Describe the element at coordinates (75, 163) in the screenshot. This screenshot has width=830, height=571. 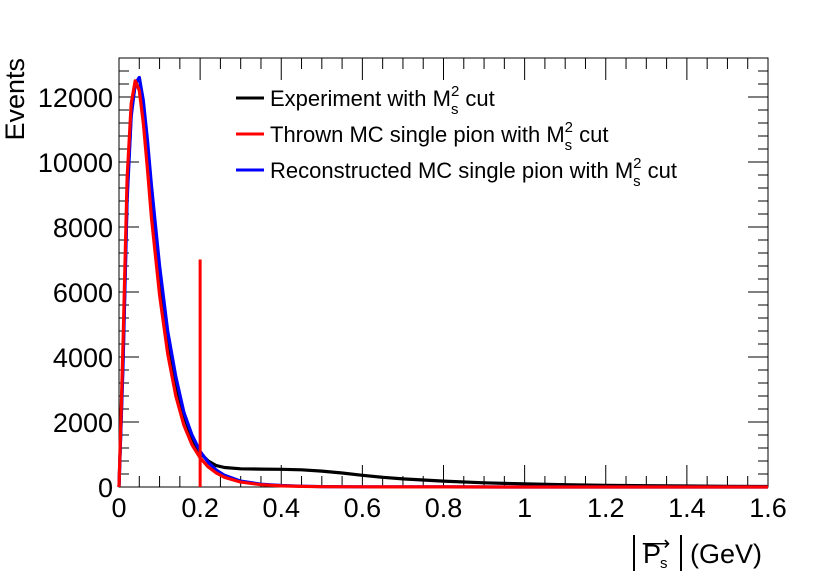
I see `y-tick-label: 10000` at that location.